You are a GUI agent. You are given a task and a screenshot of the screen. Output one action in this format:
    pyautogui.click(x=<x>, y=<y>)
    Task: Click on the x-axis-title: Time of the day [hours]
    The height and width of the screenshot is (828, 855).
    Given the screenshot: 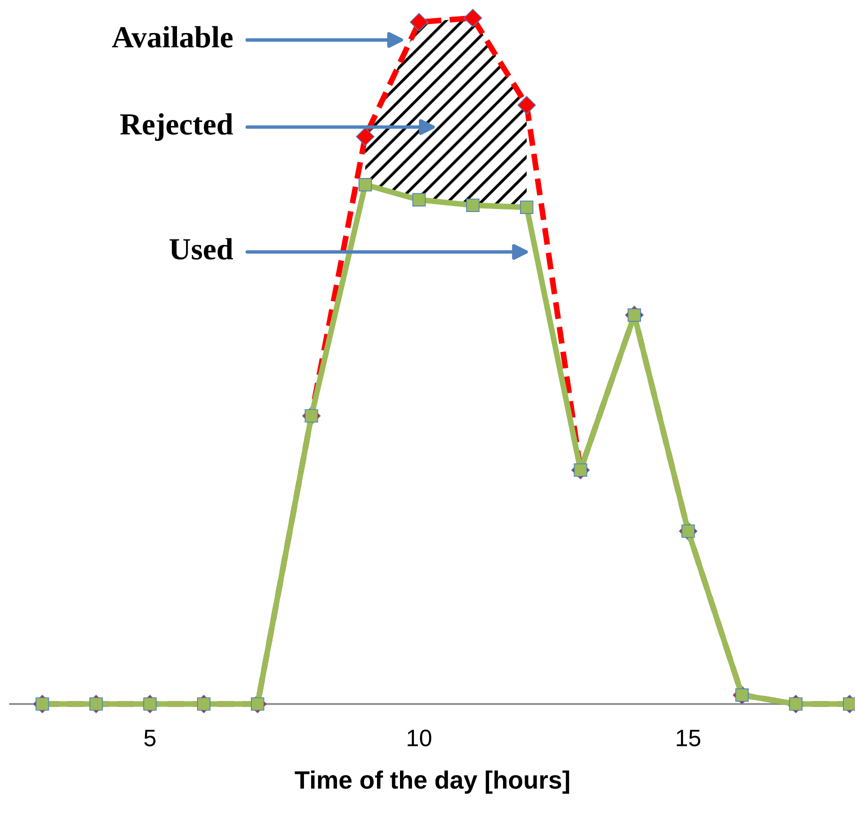 What is the action you would take?
    pyautogui.click(x=432, y=782)
    